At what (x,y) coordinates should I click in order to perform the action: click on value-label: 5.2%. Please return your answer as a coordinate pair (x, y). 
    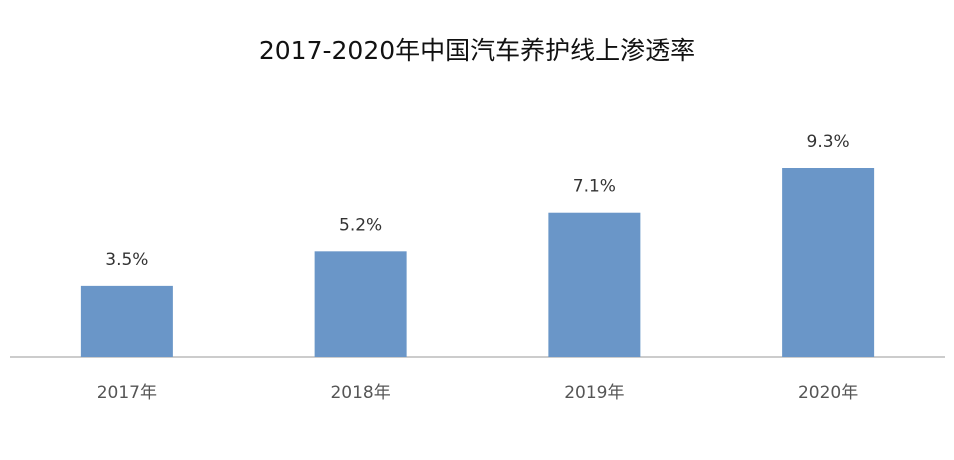
    Looking at the image, I should click on (360, 225).